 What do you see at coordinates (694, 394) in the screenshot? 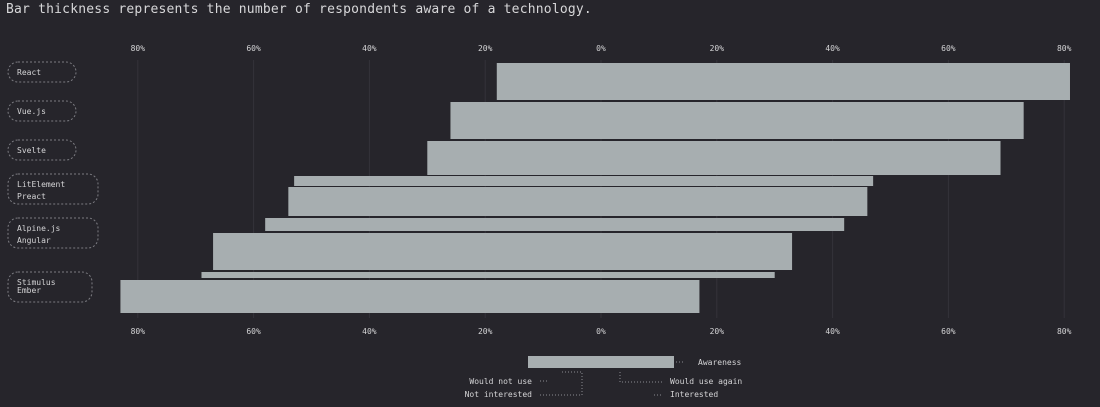
I see `legend-interested-label: Interested` at bounding box center [694, 394].